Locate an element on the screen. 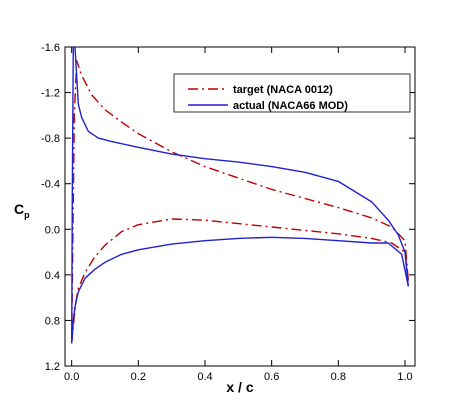 The image size is (474, 411). y-tick-label: -1.2 is located at coordinates (50, 94).